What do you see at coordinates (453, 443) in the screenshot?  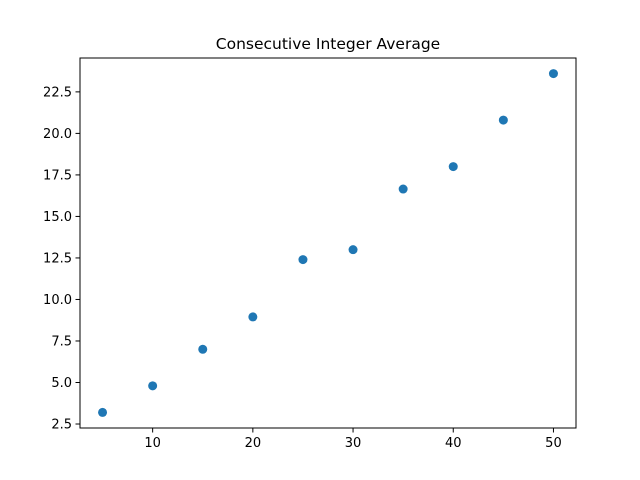 I see `x-tick-label: 40` at bounding box center [453, 443].